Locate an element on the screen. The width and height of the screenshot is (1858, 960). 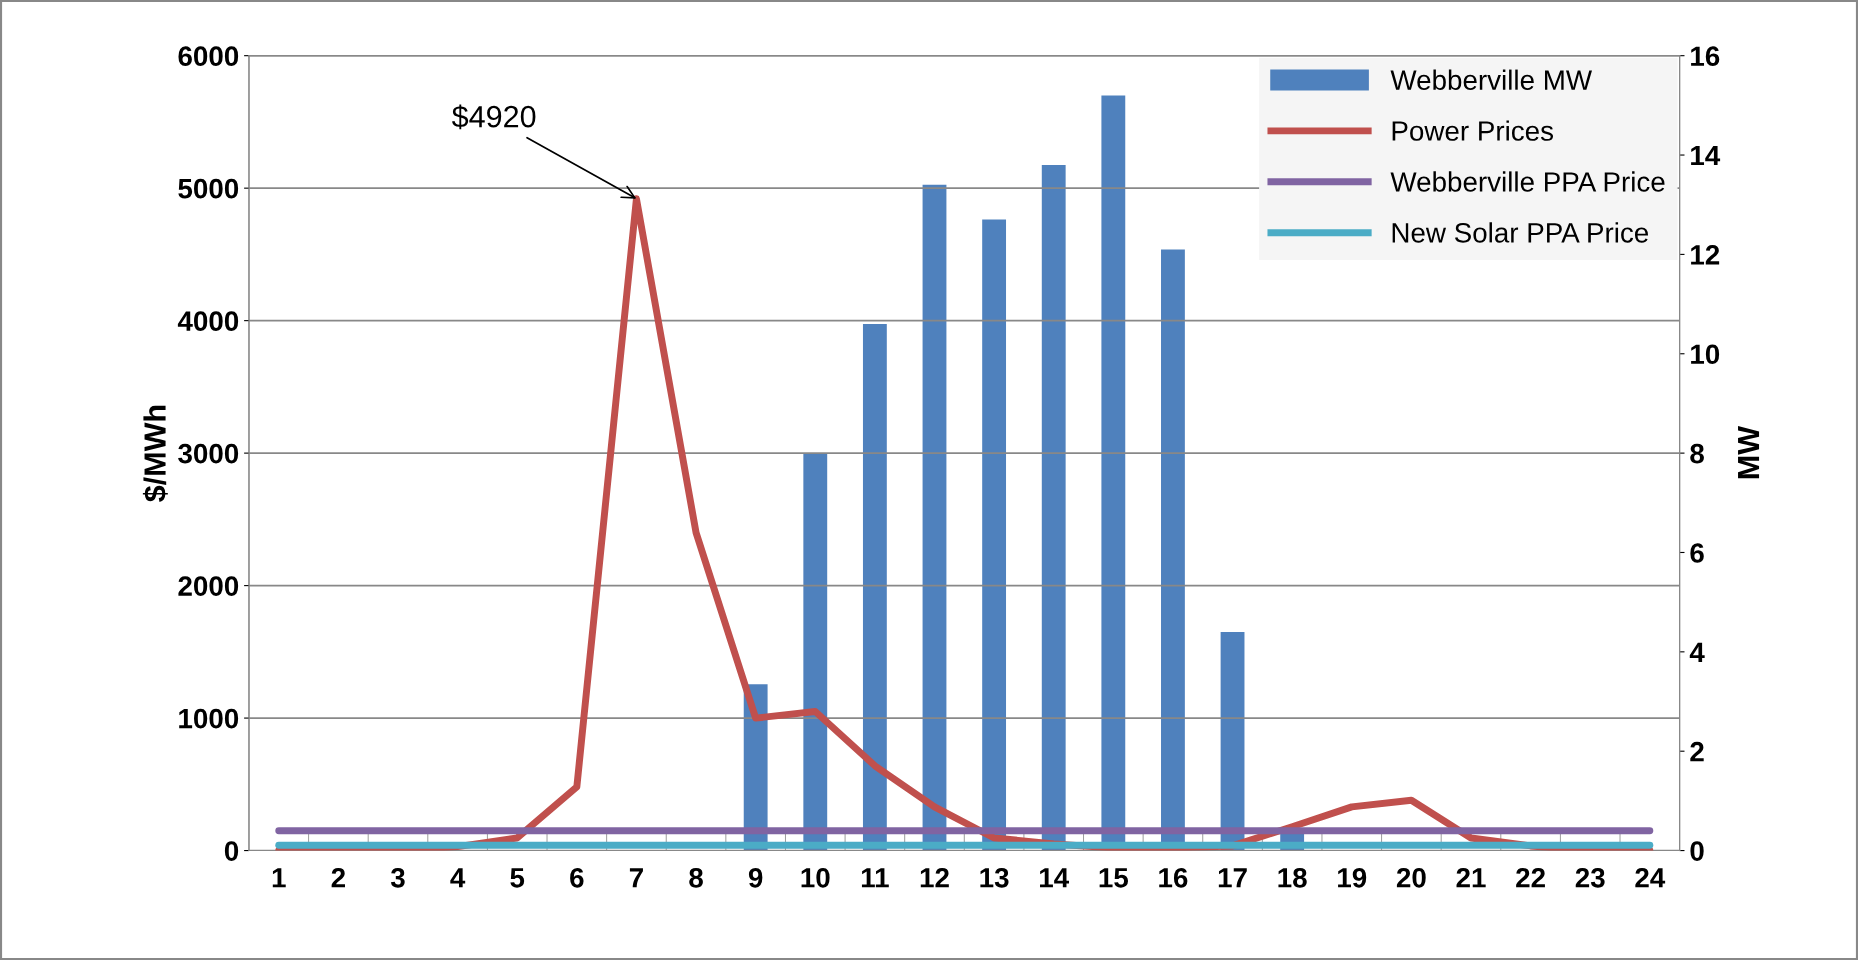
x-tick-label: 7 is located at coordinates (636, 878).